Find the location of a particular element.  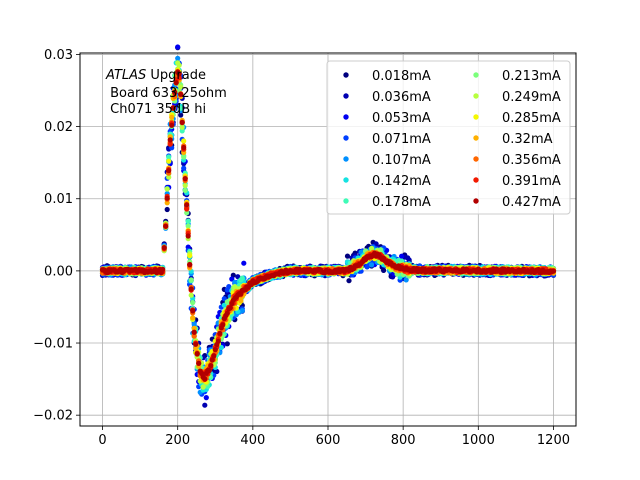

x-tick-label: 1000 is located at coordinates (478, 440).